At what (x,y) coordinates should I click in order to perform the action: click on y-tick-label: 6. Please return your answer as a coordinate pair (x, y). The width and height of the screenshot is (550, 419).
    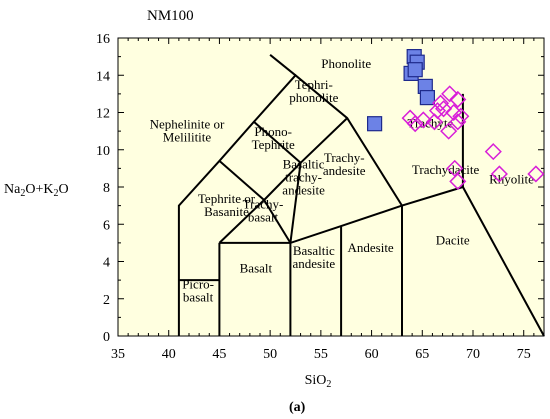
    Looking at the image, I should click on (106, 225).